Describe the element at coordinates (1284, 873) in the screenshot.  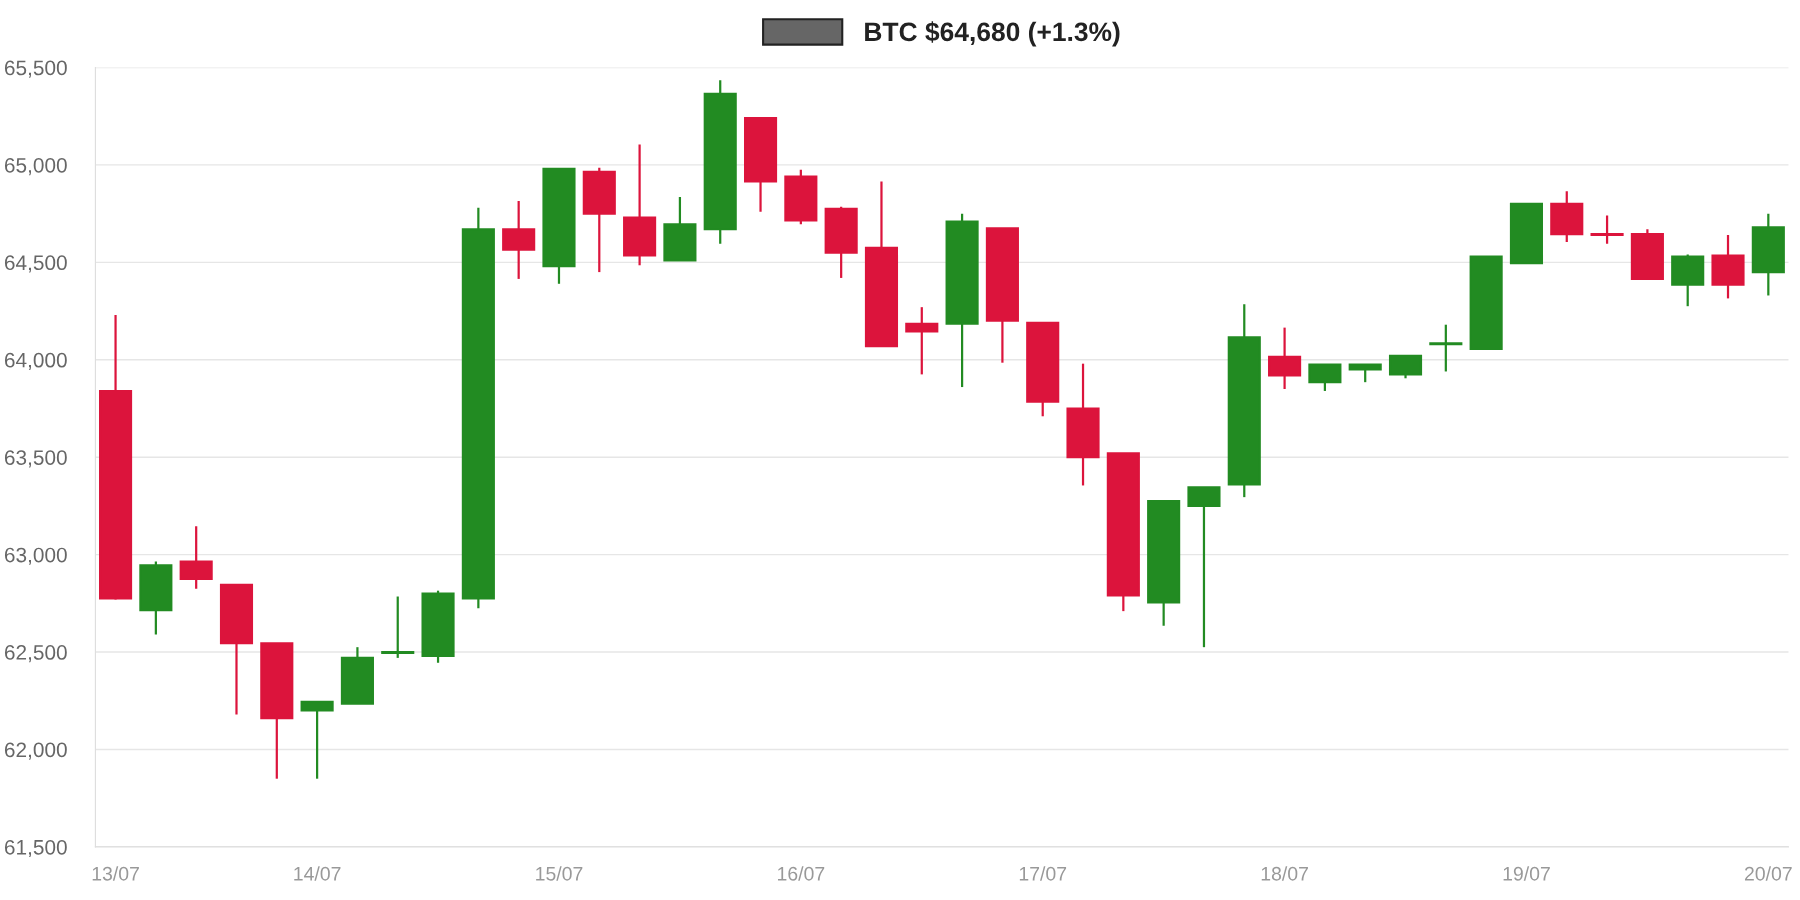
I see `x-tick-label: 18/07` at that location.